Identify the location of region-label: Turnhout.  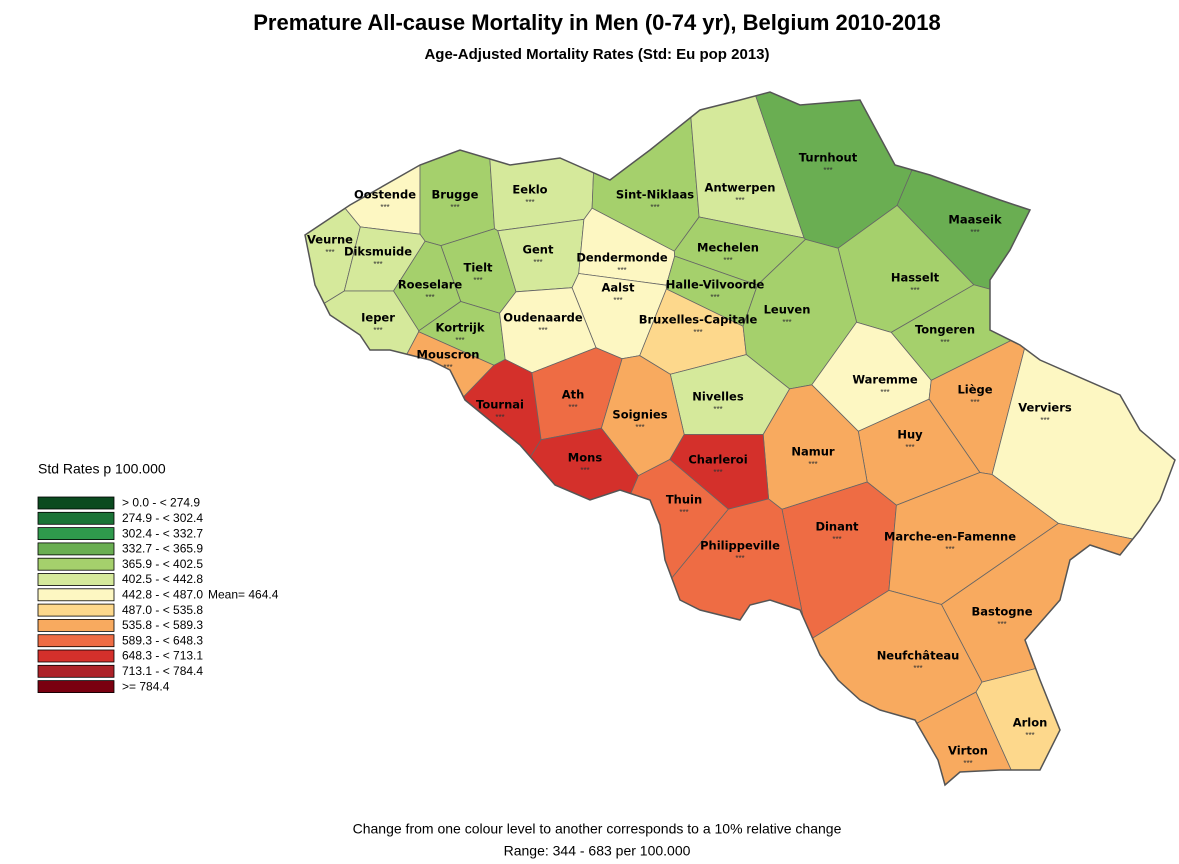
(828, 158).